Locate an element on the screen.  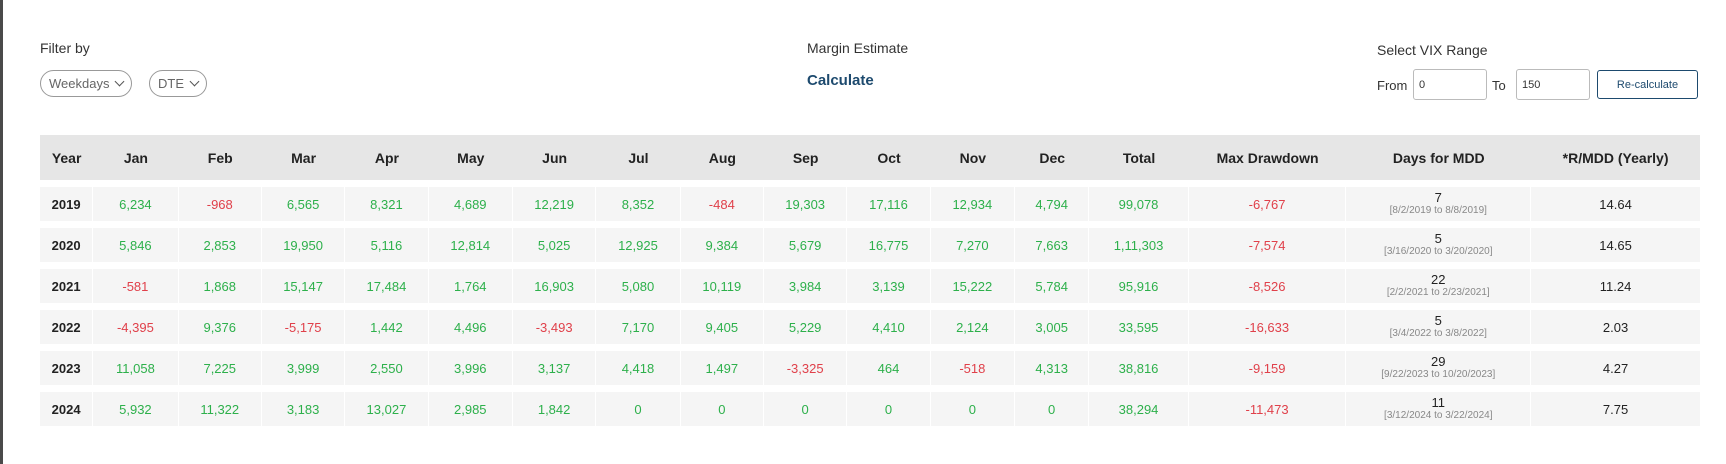
year-cell: 2023 is located at coordinates (67, 368).